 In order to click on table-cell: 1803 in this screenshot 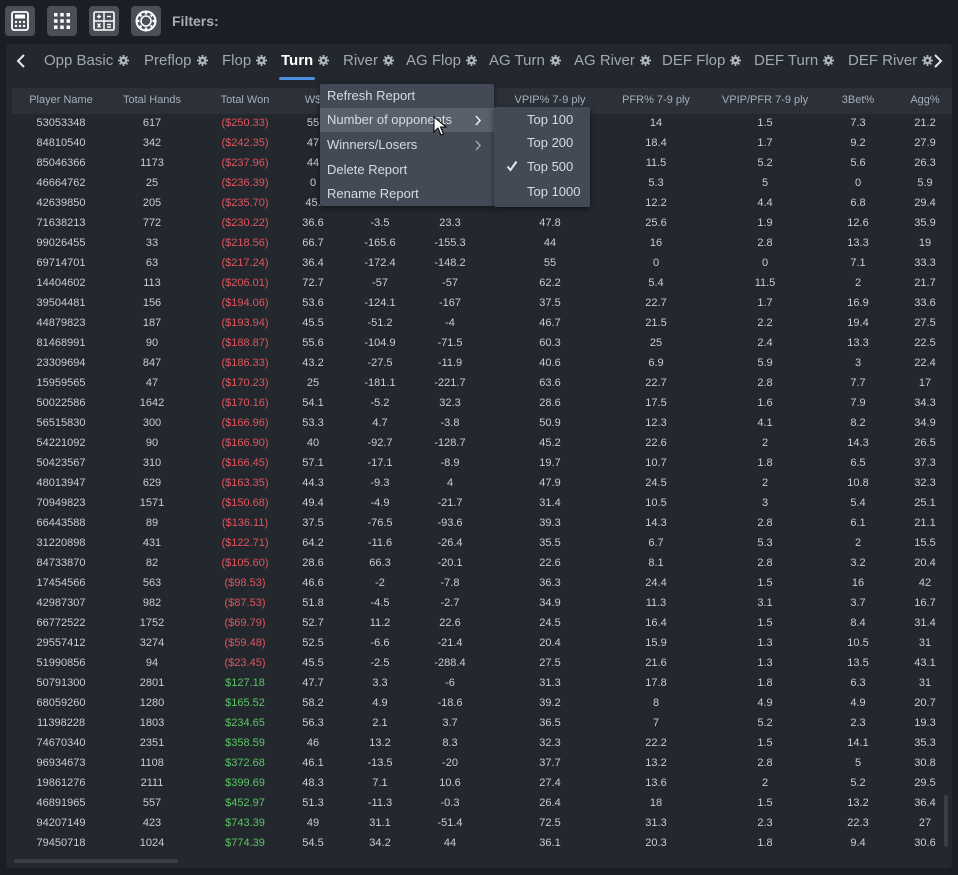, I will do `click(152, 723)`.